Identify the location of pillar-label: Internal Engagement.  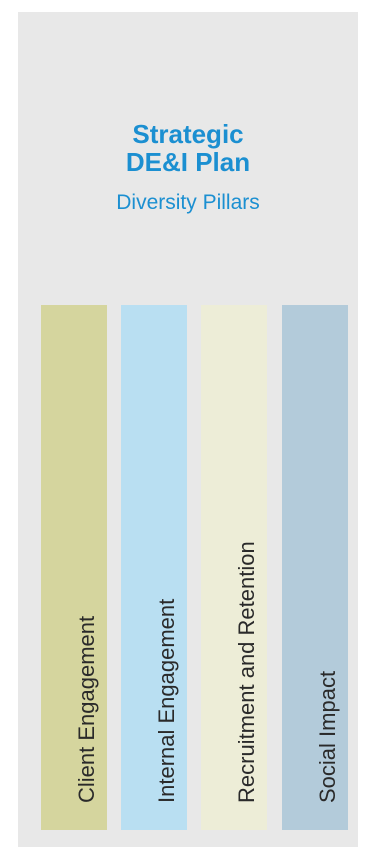
(166, 700).